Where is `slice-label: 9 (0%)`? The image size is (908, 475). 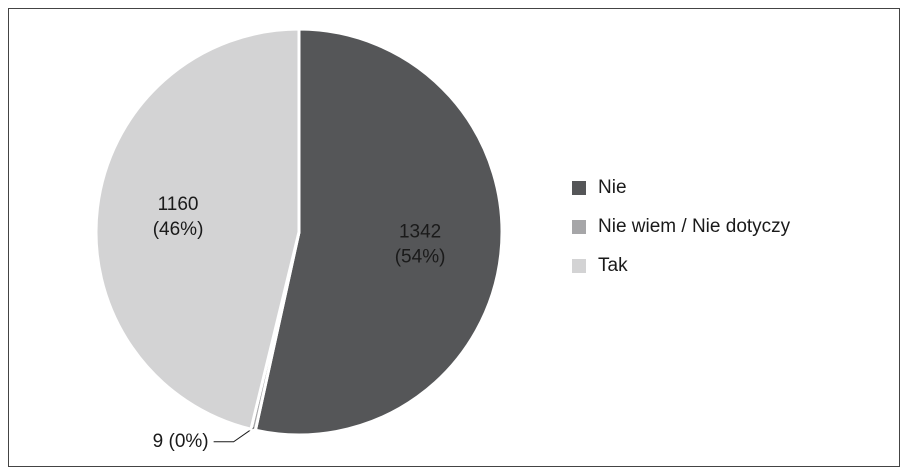
slice-label: 9 (0%) is located at coordinates (181, 441).